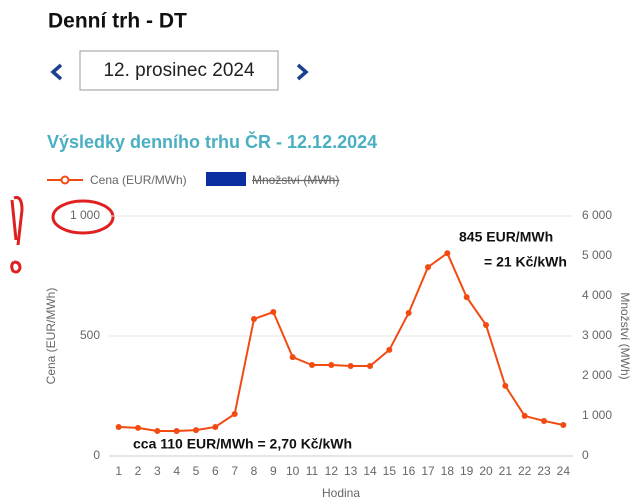 The width and height of the screenshot is (644, 504). I want to click on x-tick-label: 22, so click(525, 471).